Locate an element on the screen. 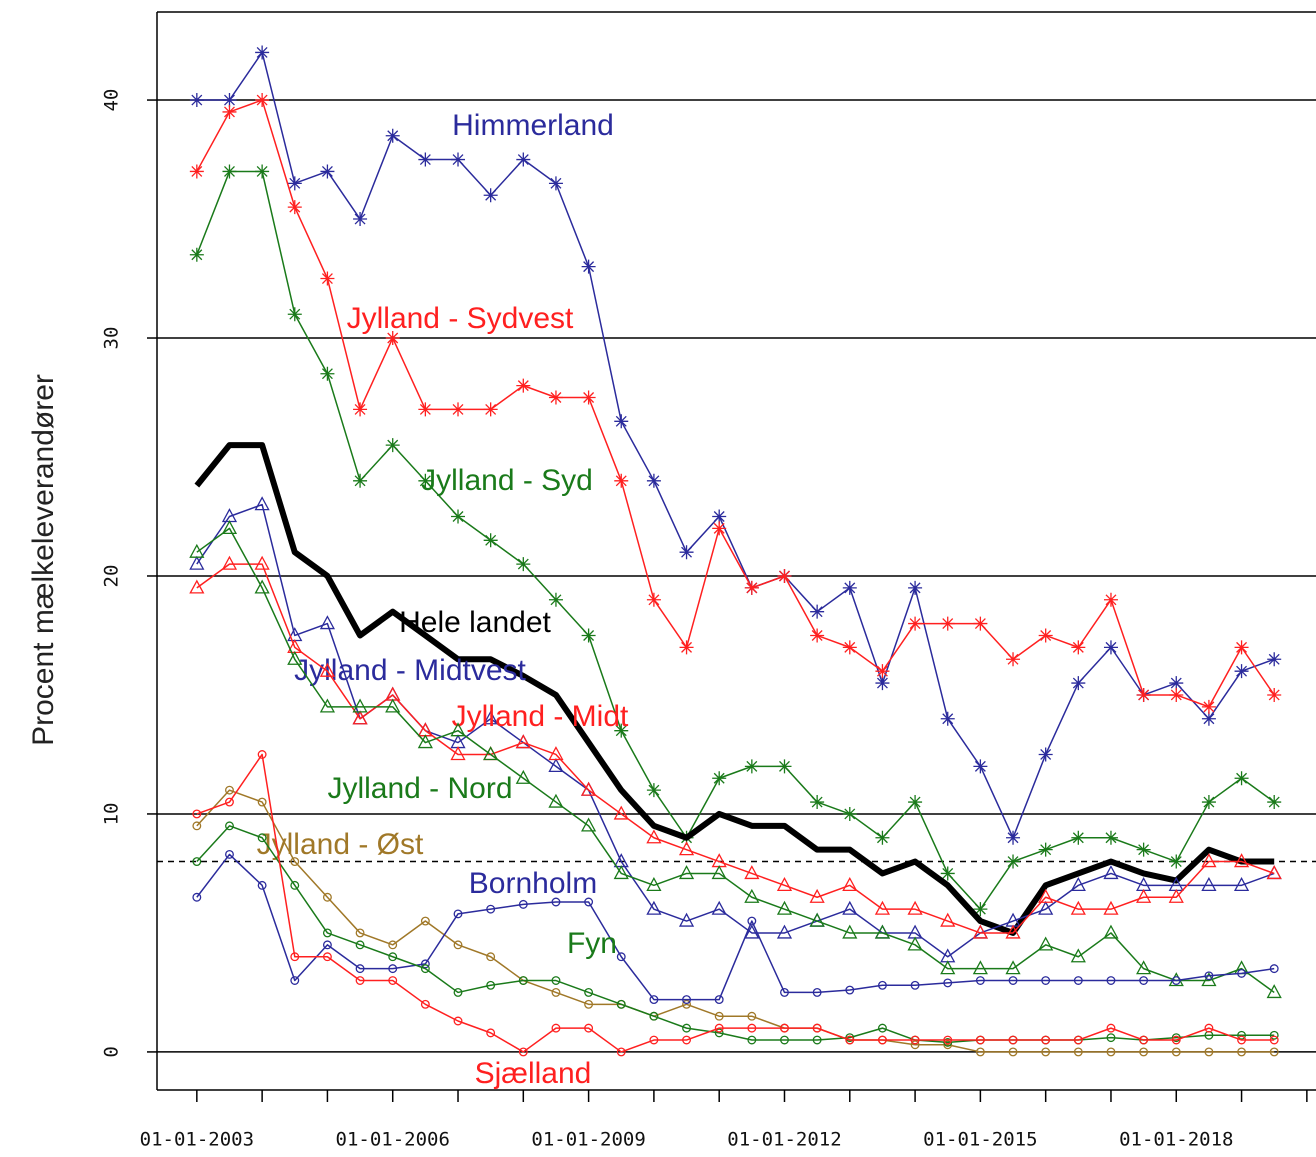 The image size is (1316, 1157). y-tick-label: 10 is located at coordinates (112, 814).